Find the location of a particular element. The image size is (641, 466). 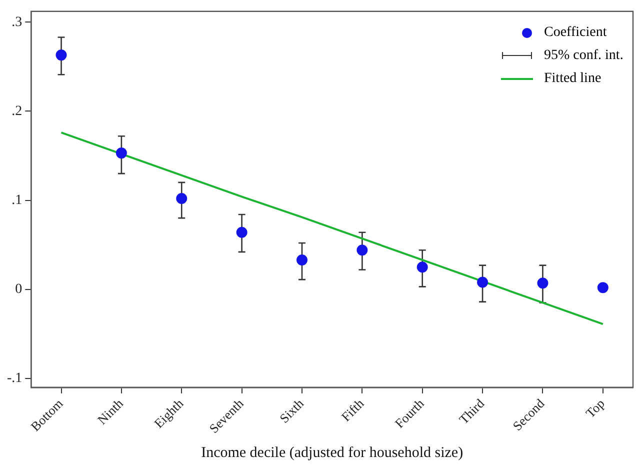

annotation: 95% conf. int. is located at coordinates (584, 56).